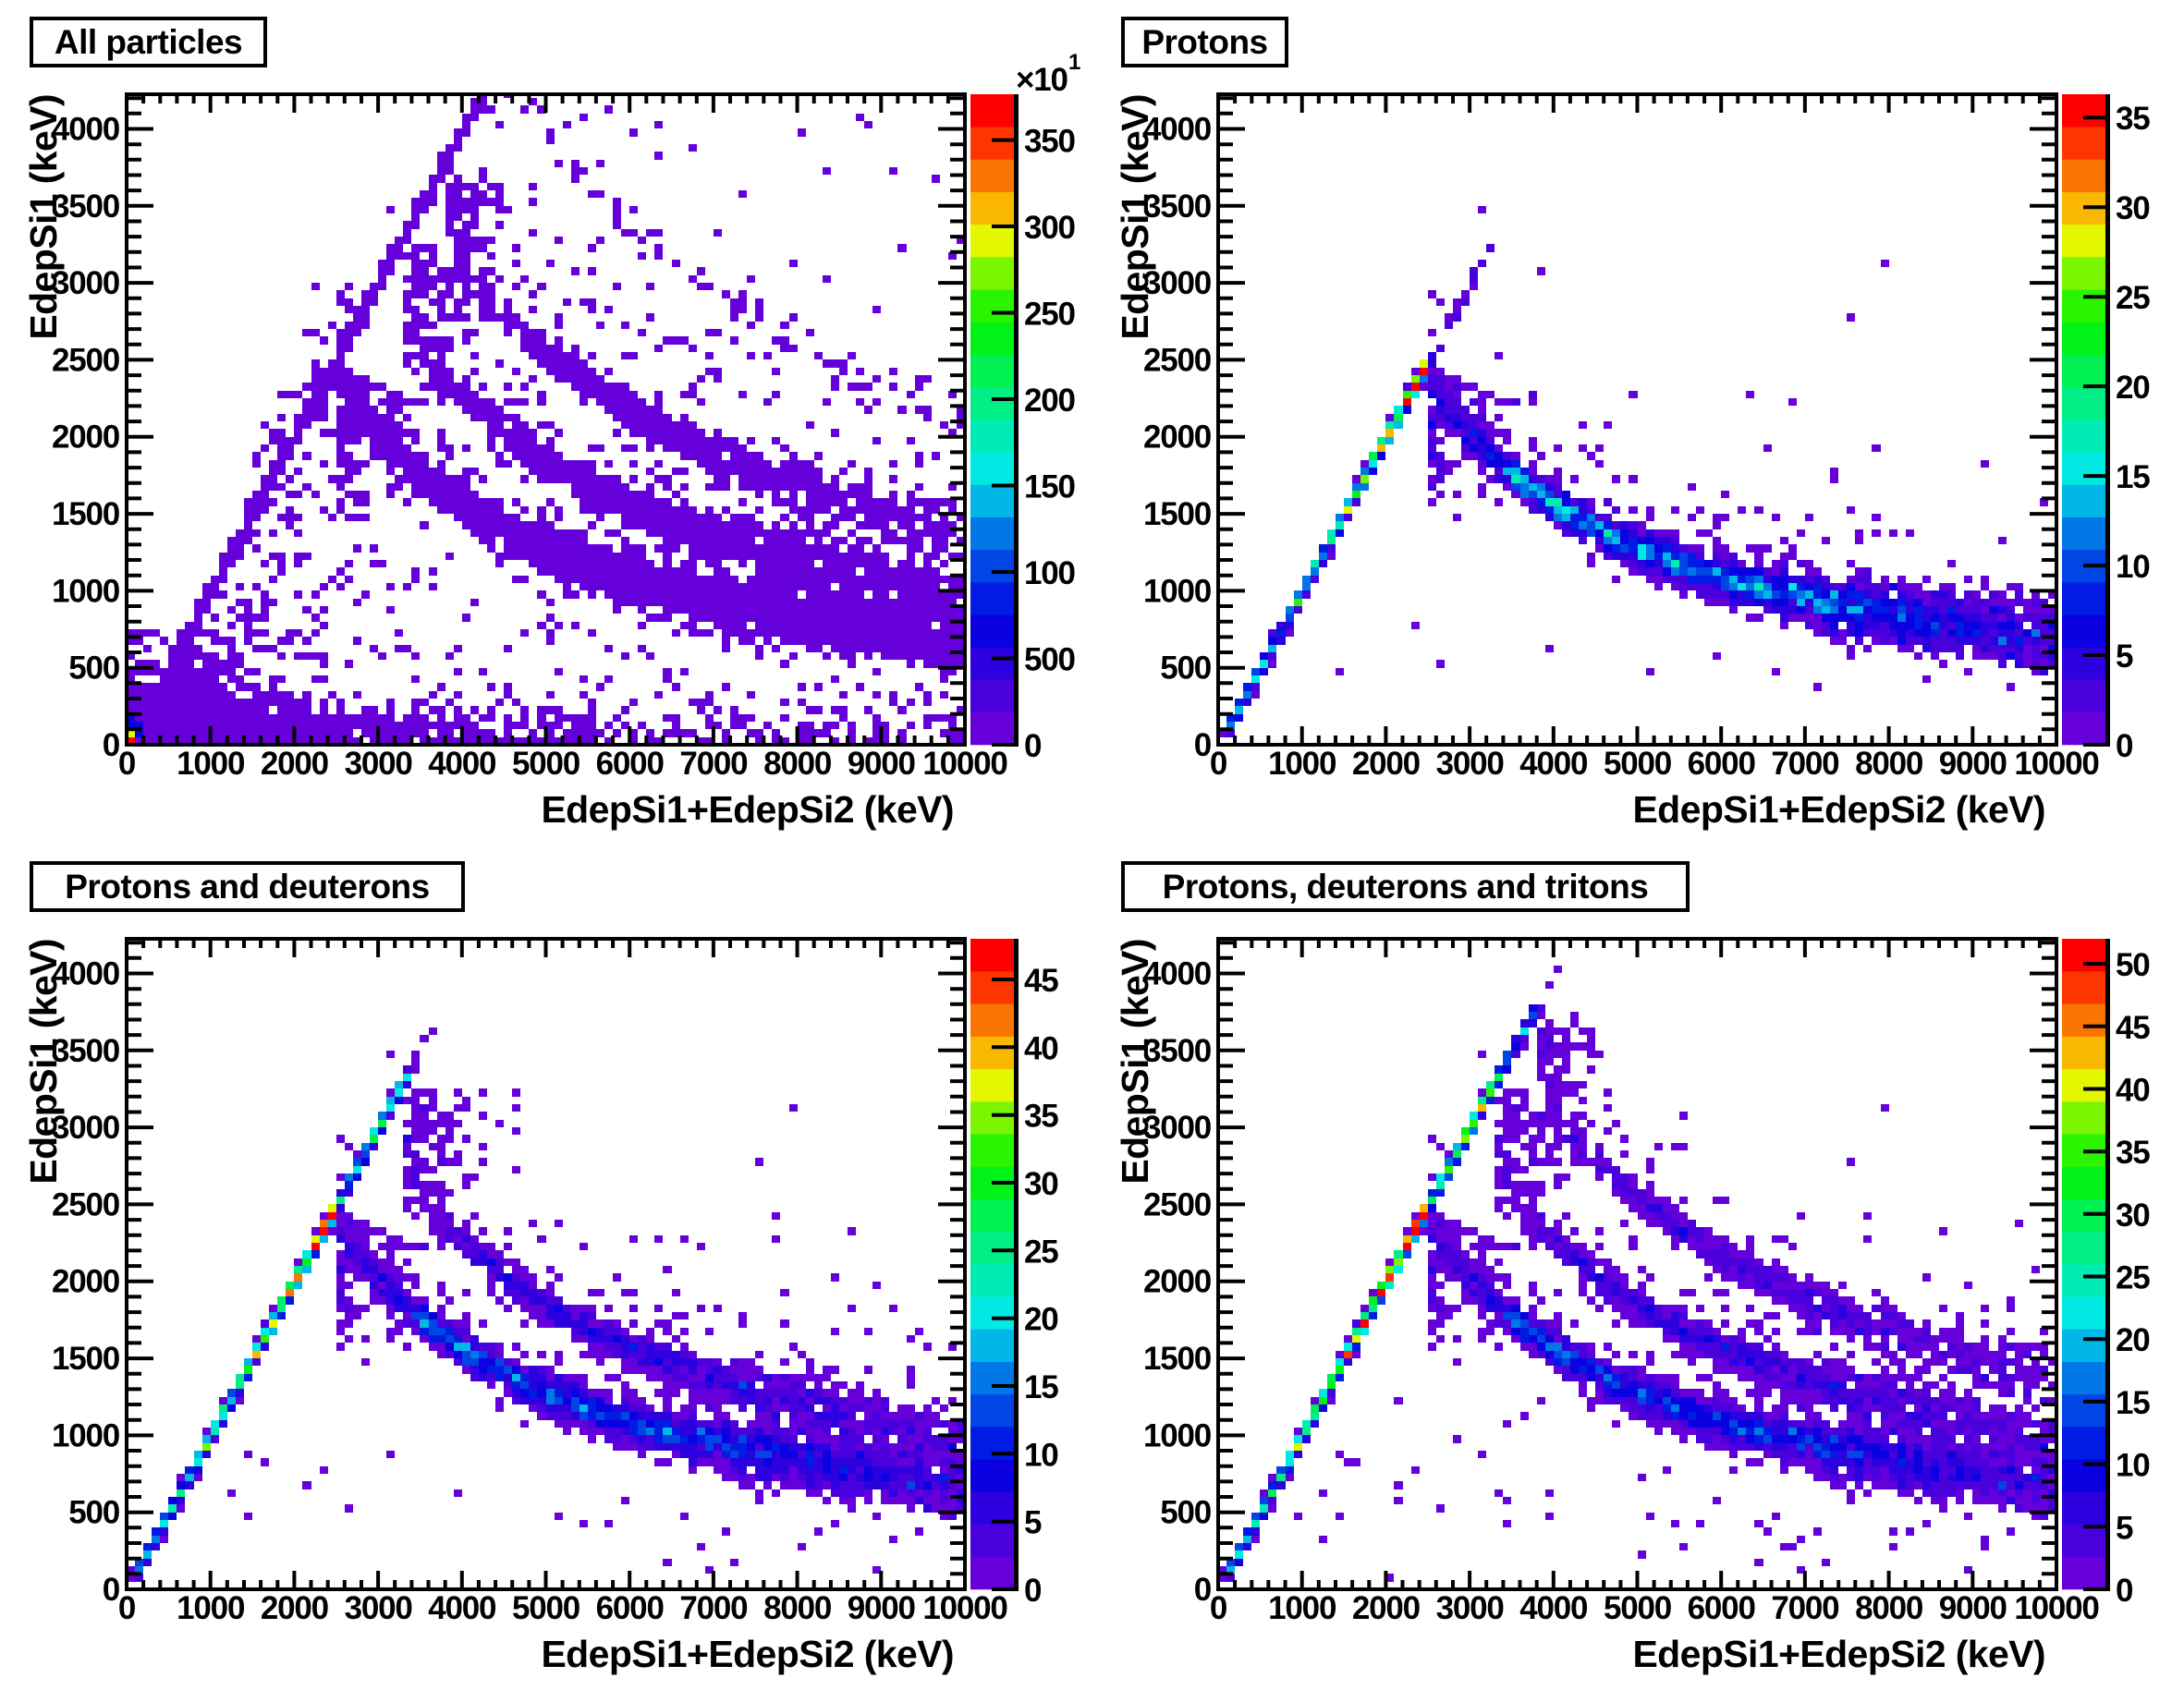 This screenshot has height=1690, width=2184. What do you see at coordinates (1050, 573) in the screenshot?
I see `svg-text: 100` at bounding box center [1050, 573].